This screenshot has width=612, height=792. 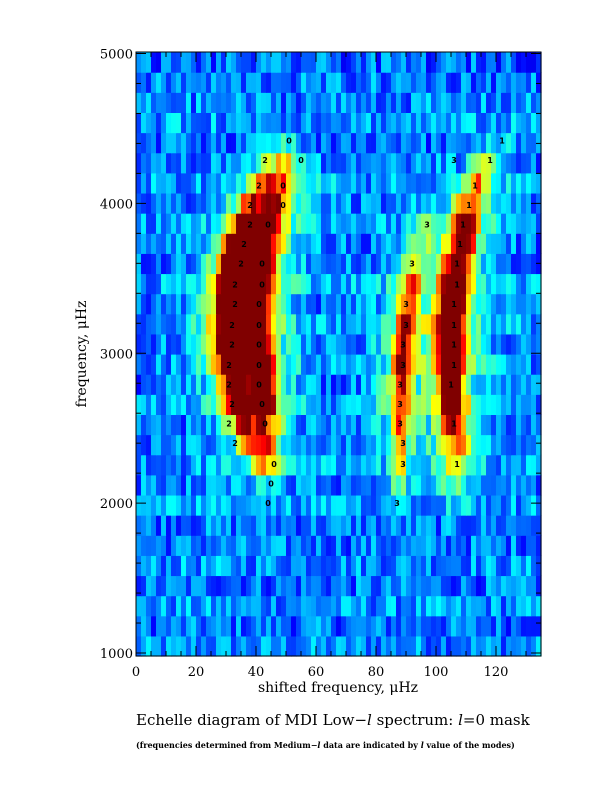 What do you see at coordinates (250, 205) in the screenshot?
I see `mode-label-l2: 2` at bounding box center [250, 205].